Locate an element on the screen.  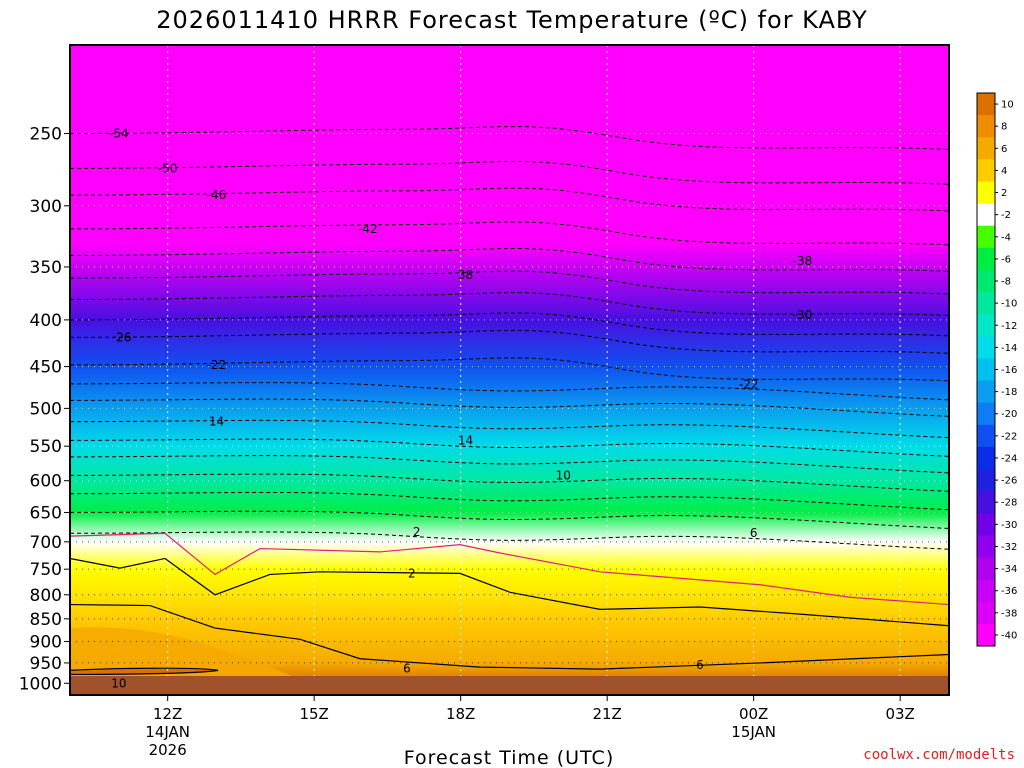
credit-text: coolwx.com/modelts is located at coordinates (939, 755).